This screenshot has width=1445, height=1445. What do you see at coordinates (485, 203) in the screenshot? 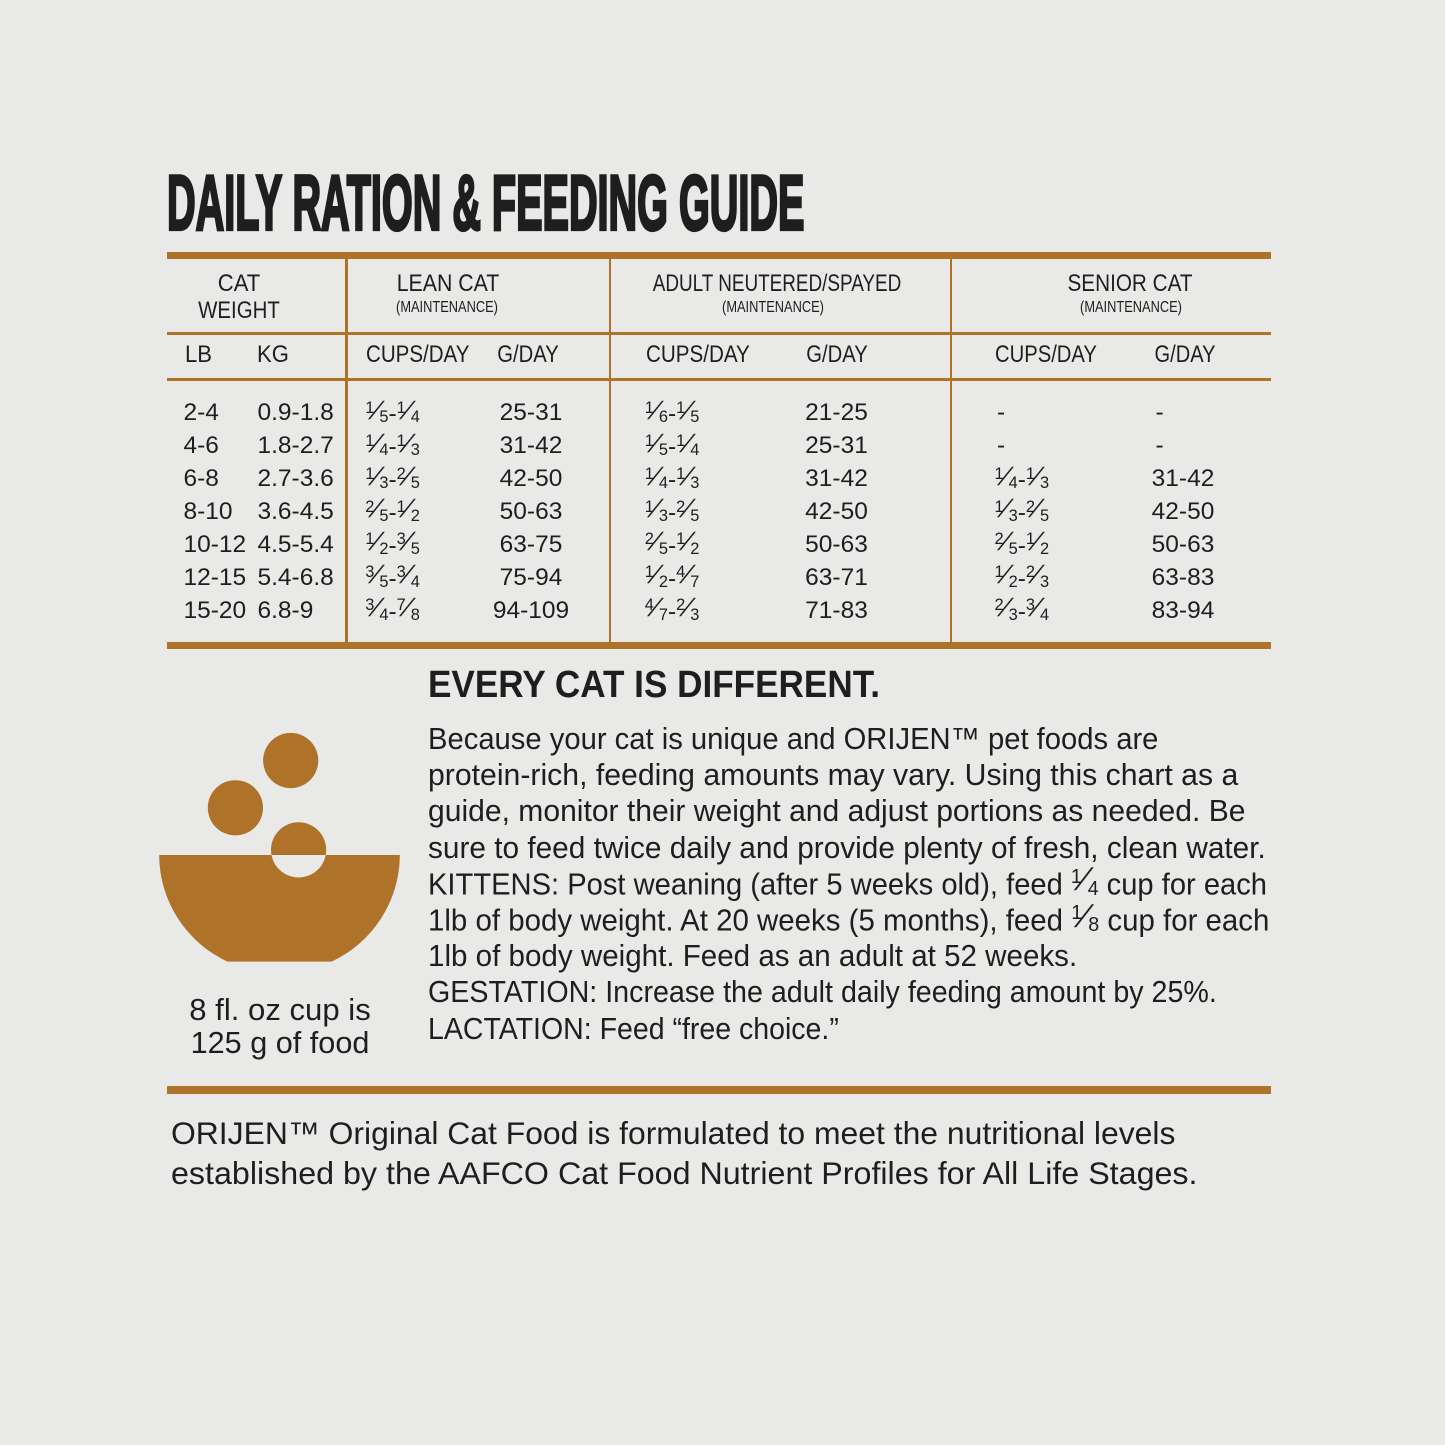
I see `svg-text: DAILY RATION & FEEDING GUIDE` at bounding box center [485, 203].